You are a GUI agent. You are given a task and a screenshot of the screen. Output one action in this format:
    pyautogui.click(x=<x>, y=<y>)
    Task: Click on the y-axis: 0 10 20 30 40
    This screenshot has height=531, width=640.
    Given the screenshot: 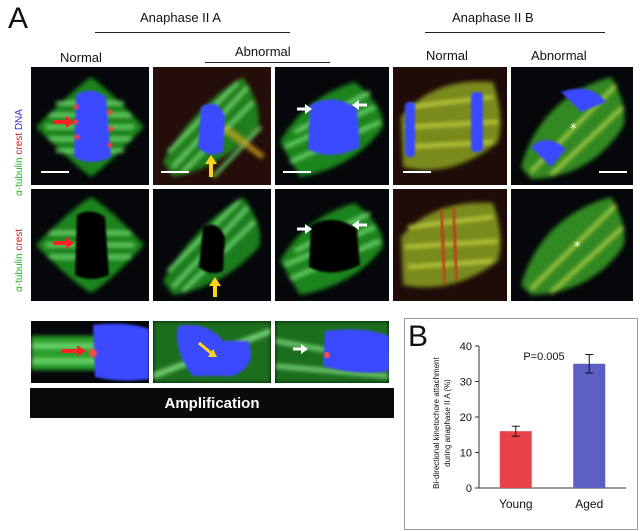 What is the action you would take?
    pyautogui.click(x=543, y=418)
    